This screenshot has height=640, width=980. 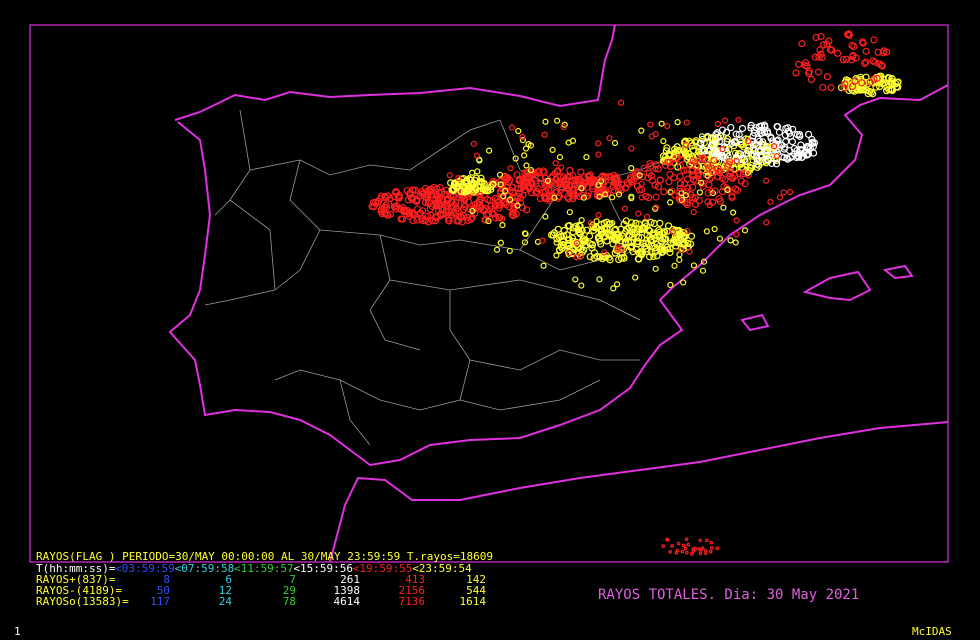 I want to click on map-title: RAYOS TOTALES. Dia: 30 May 2021, so click(x=728, y=595).